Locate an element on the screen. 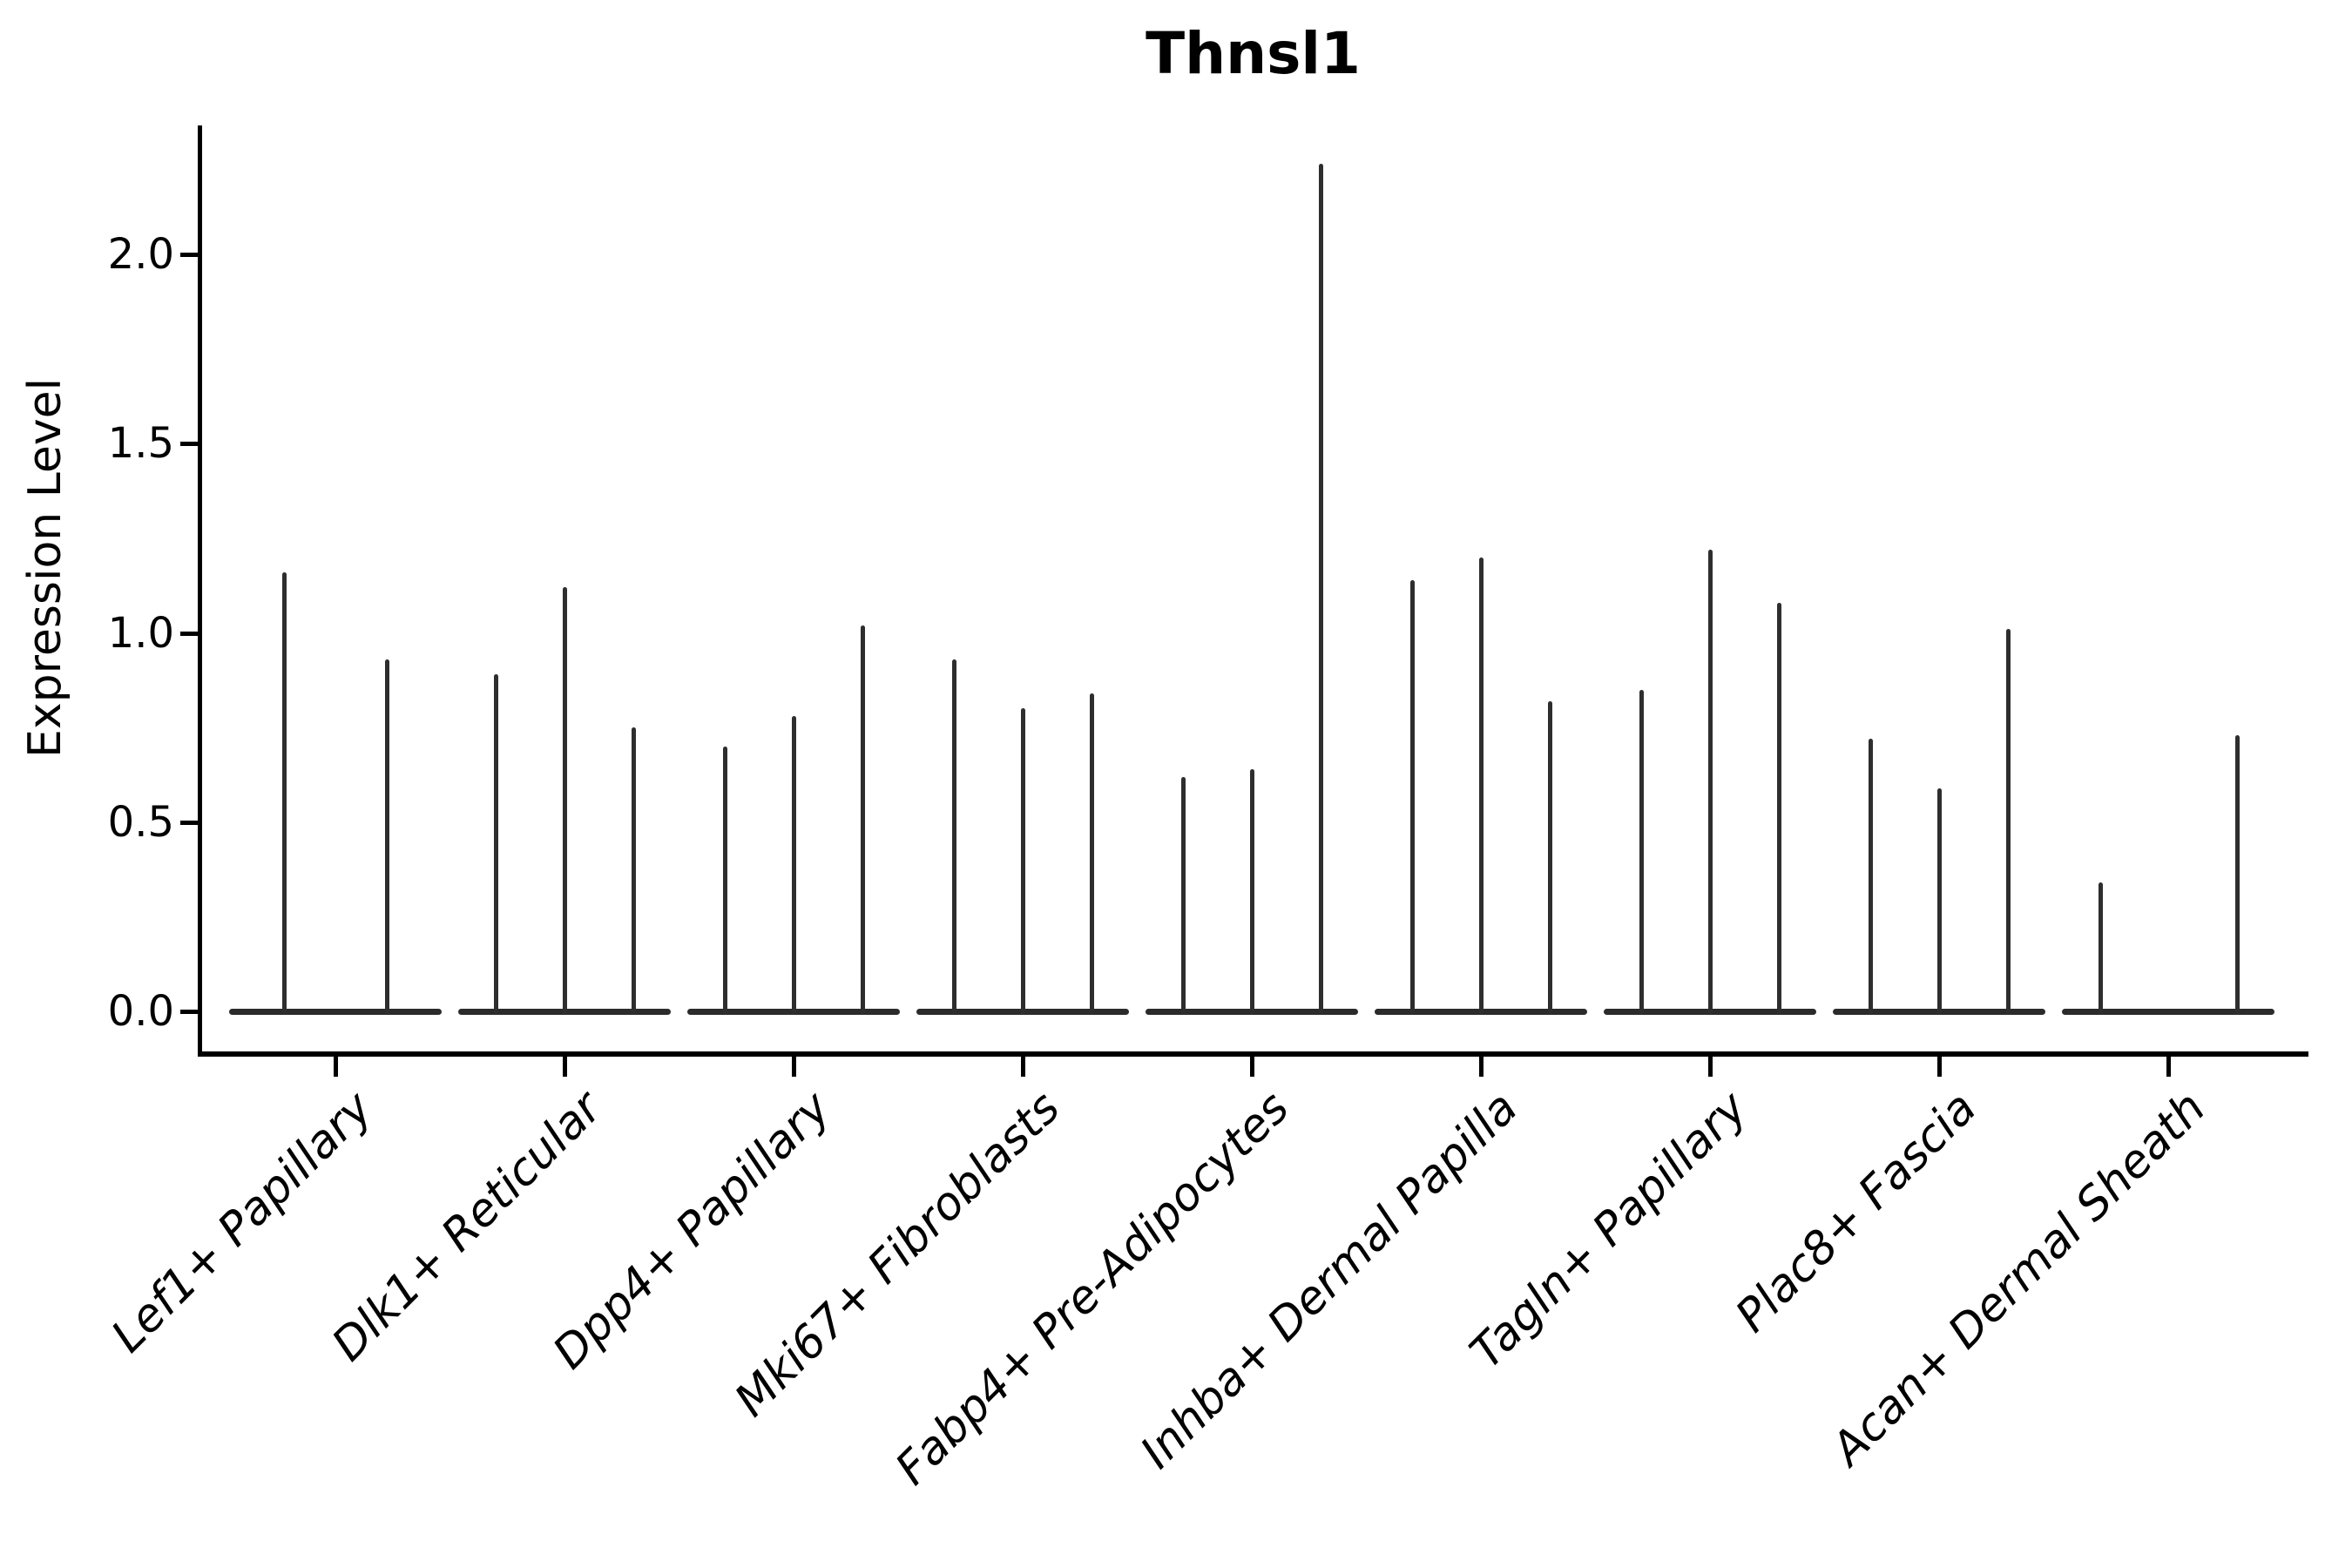  plot-title: Thnsl1 is located at coordinates (1253, 53).